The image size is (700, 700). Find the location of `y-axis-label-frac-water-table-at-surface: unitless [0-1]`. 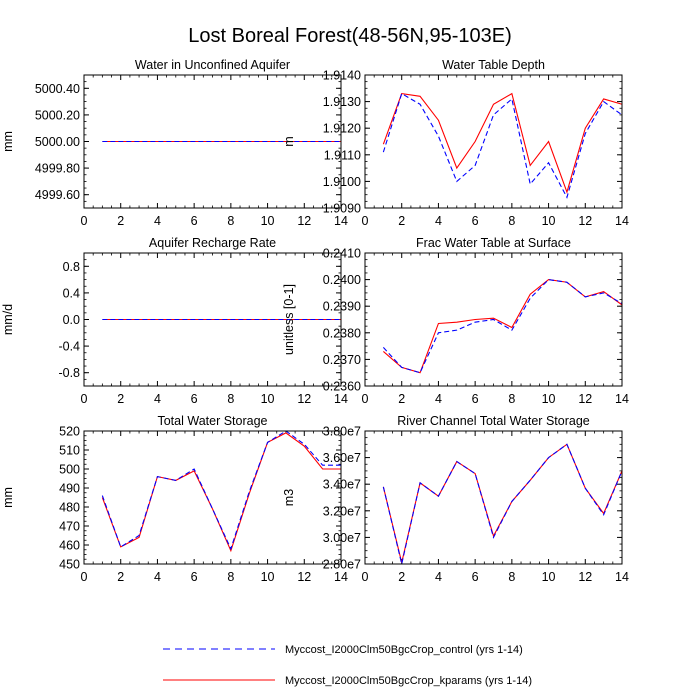

y-axis-label-frac-water-table-at-surface: unitless [0-1] is located at coordinates (289, 319).